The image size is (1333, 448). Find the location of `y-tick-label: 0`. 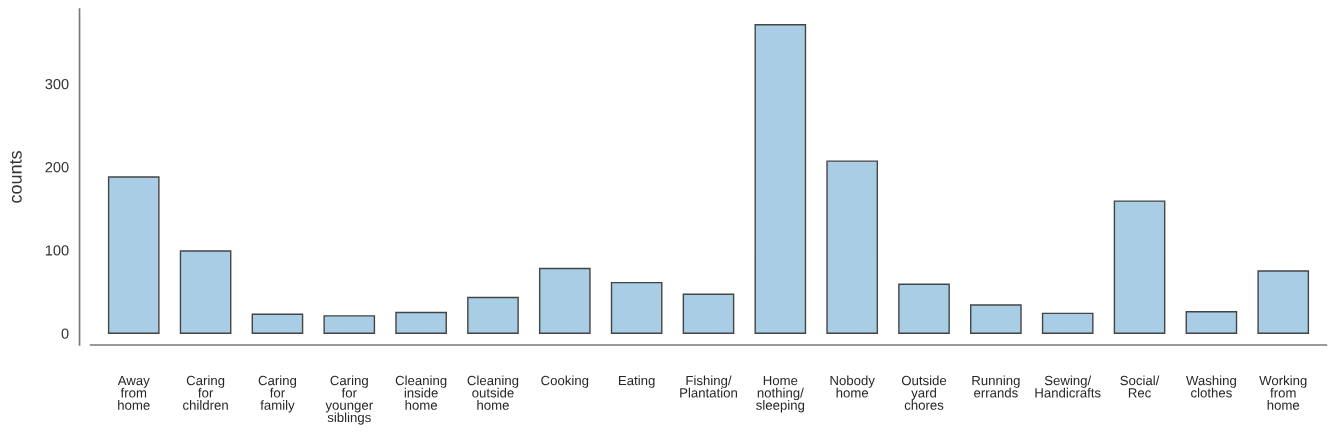

y-tick-label: 0 is located at coordinates (65, 333).